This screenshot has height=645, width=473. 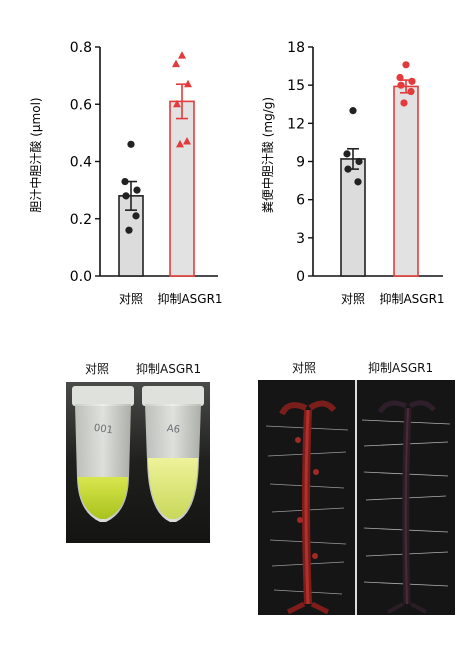 What do you see at coordinates (304, 368) in the screenshot?
I see `intestine-photo-label-control: 对照` at bounding box center [304, 368].